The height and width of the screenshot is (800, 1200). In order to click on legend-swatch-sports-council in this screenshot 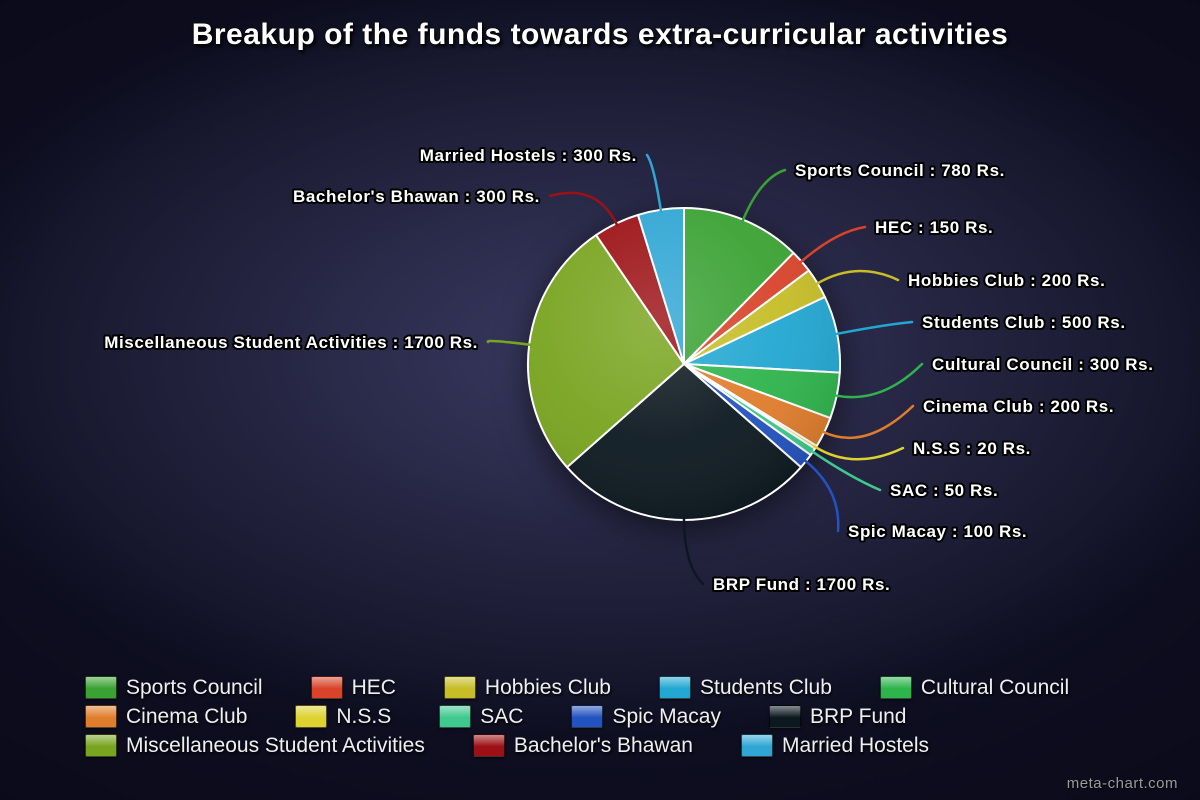, I will do `click(101, 687)`.